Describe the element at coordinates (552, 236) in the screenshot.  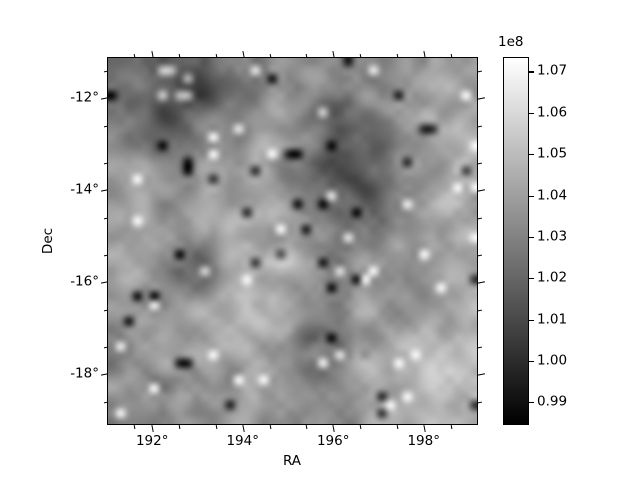
I see `colorbar-tick-label: 1.03` at that location.